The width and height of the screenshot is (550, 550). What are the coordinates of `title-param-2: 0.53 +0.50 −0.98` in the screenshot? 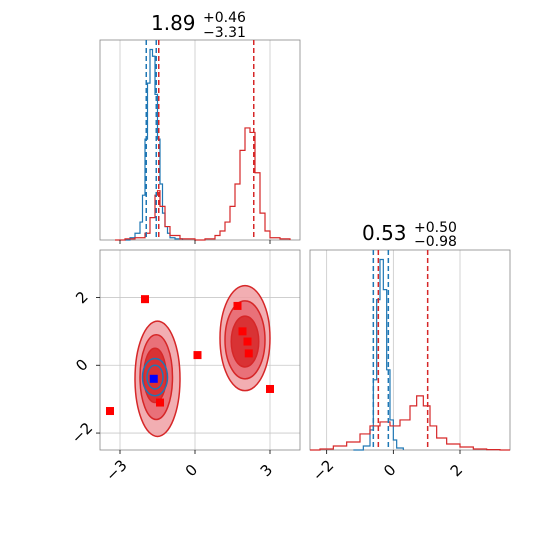 It's located at (409, 235).